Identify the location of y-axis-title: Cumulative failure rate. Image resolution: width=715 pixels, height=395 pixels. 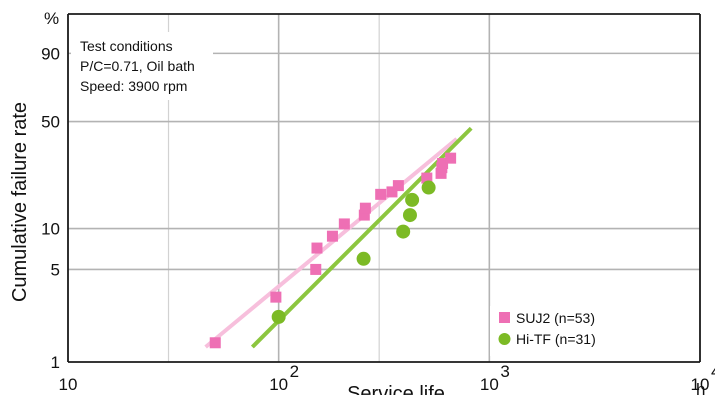
(20, 202).